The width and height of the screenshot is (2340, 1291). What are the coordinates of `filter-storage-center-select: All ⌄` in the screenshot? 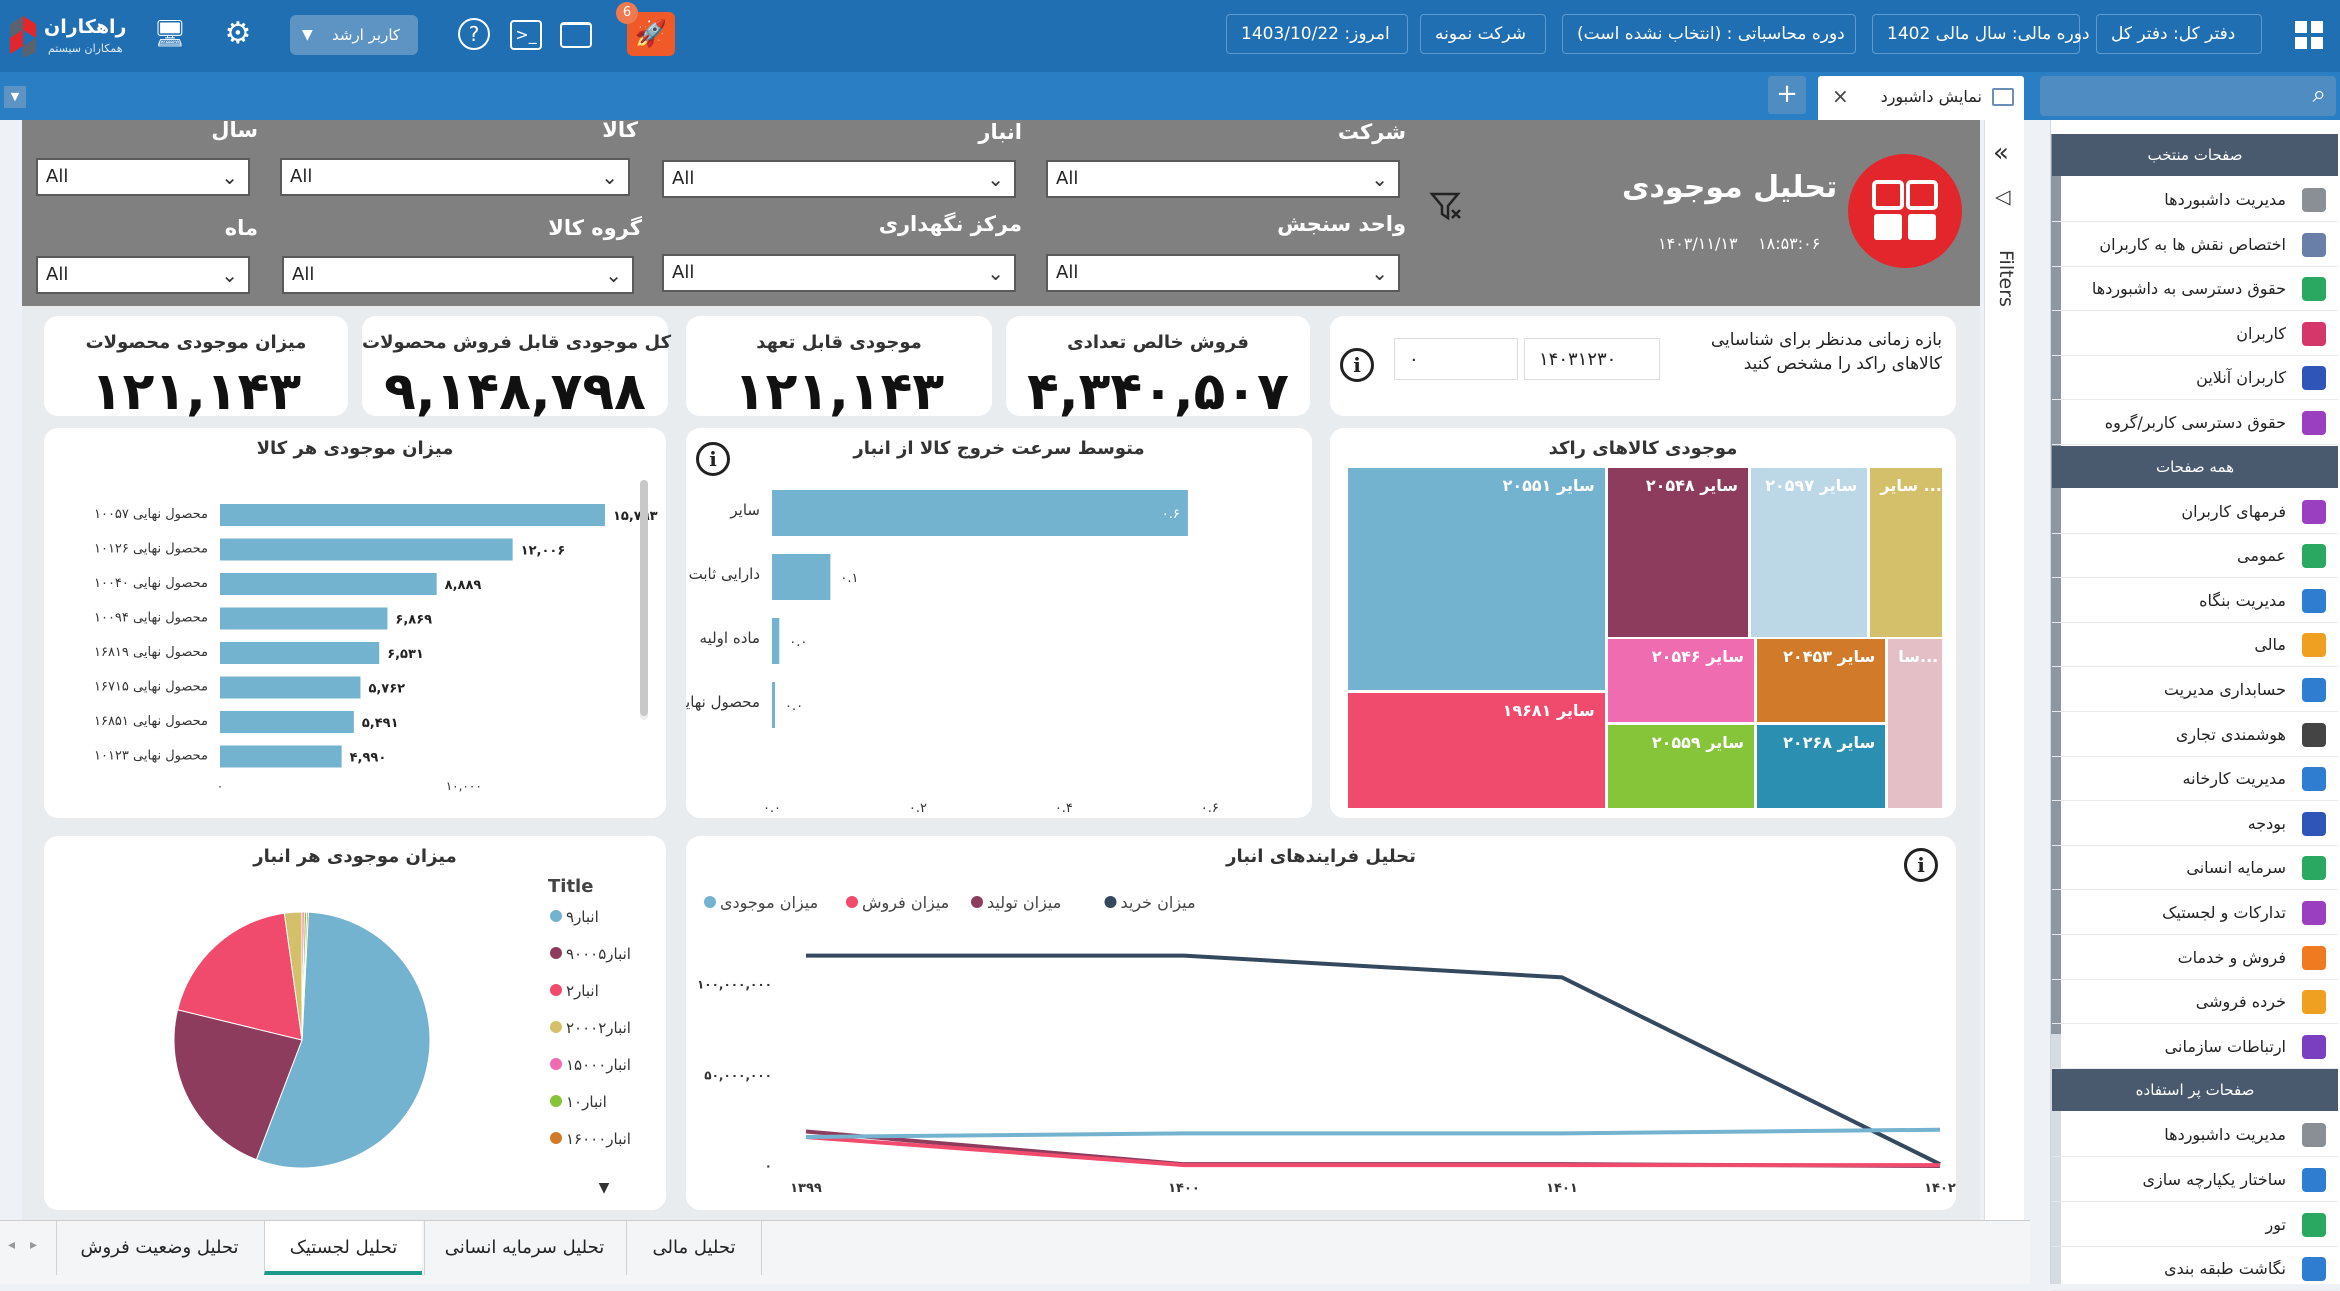 It's located at (839, 273).